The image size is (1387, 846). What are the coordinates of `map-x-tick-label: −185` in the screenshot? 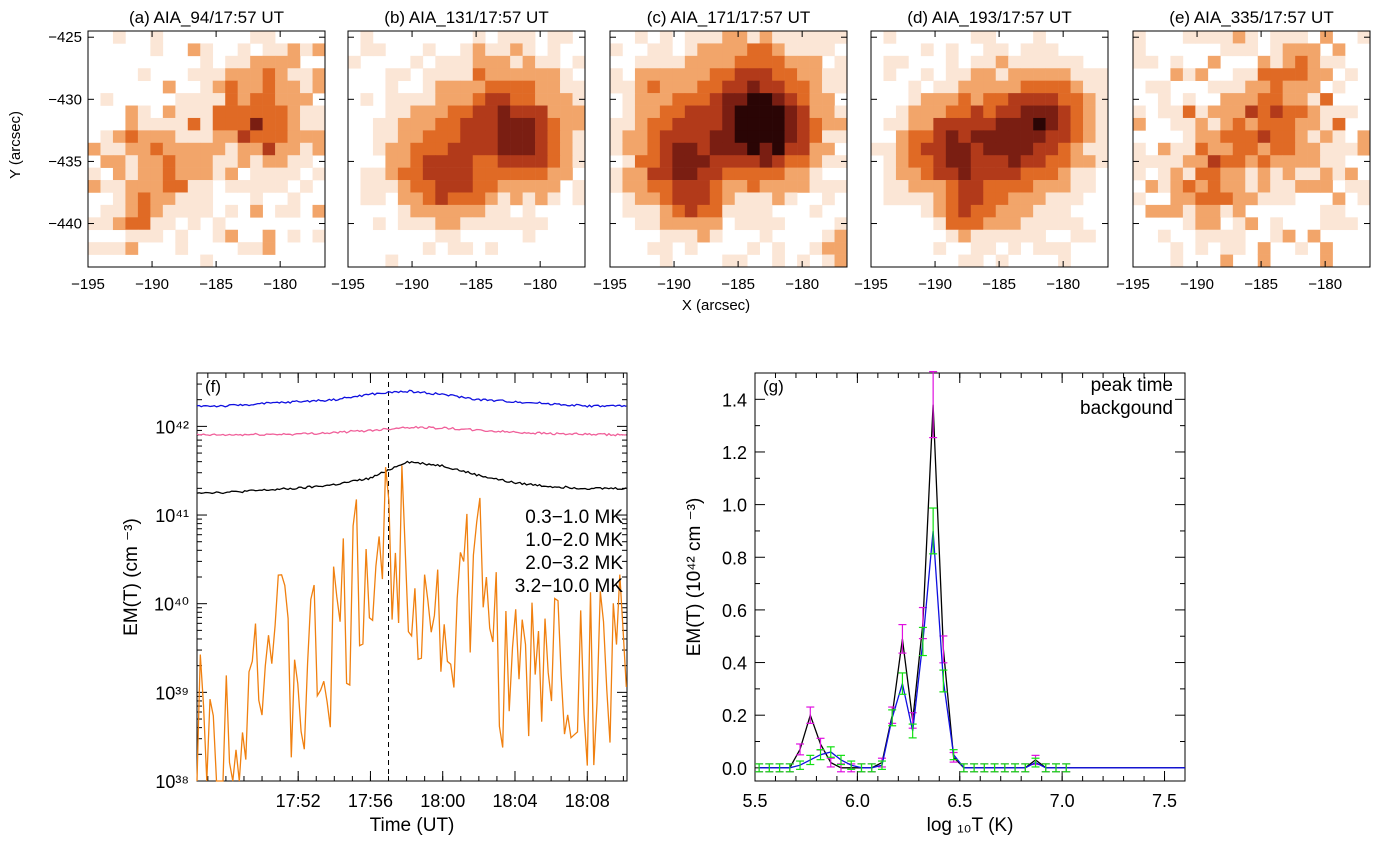 It's located at (216, 284).